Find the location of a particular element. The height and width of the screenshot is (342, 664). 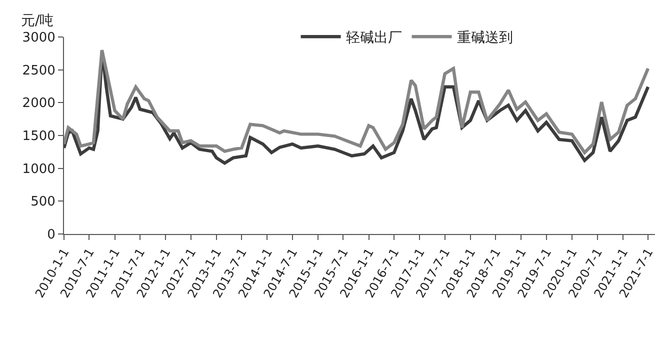

legend-label: 重碱送到 is located at coordinates (484, 38).